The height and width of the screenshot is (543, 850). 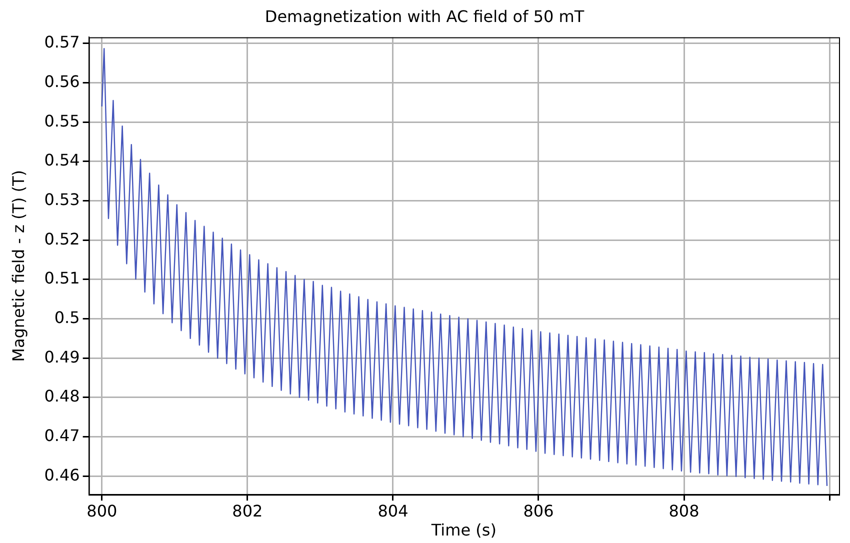 What do you see at coordinates (62, 278) in the screenshot?
I see `y-tick-label: 0.51` at bounding box center [62, 278].